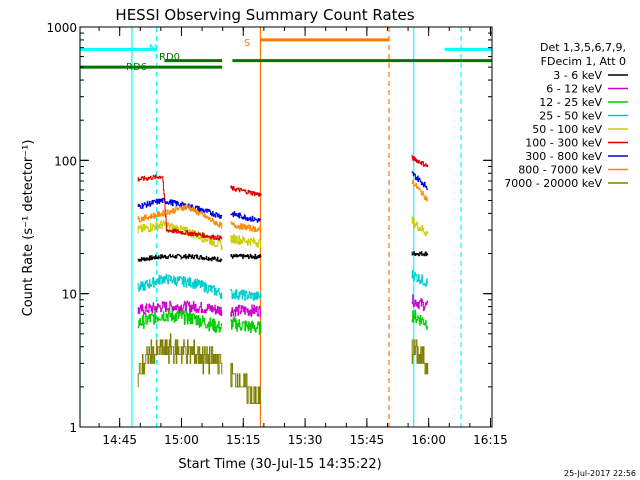  Describe the element at coordinates (570, 116) in the screenshot. I see `legend-label-3: 25 - 50 keV` at that location.